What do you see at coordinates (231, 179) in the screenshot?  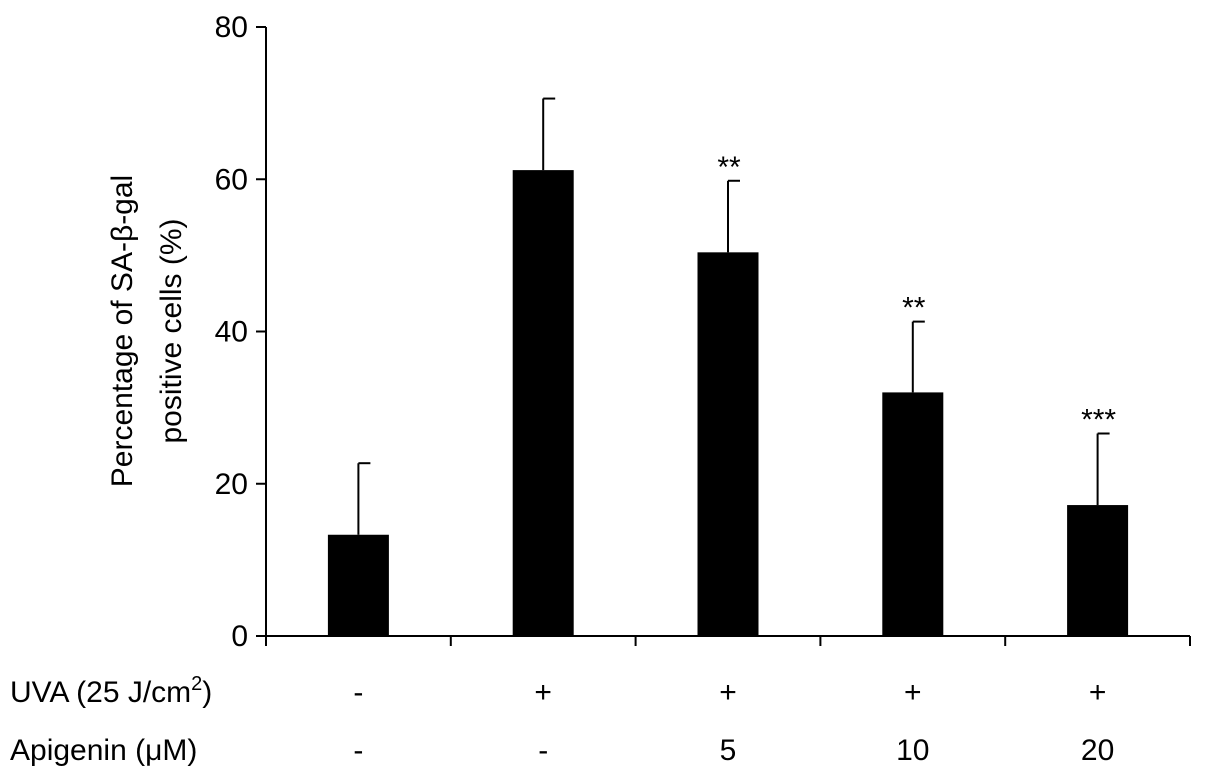 I see `y-tick-label: 60` at bounding box center [231, 179].